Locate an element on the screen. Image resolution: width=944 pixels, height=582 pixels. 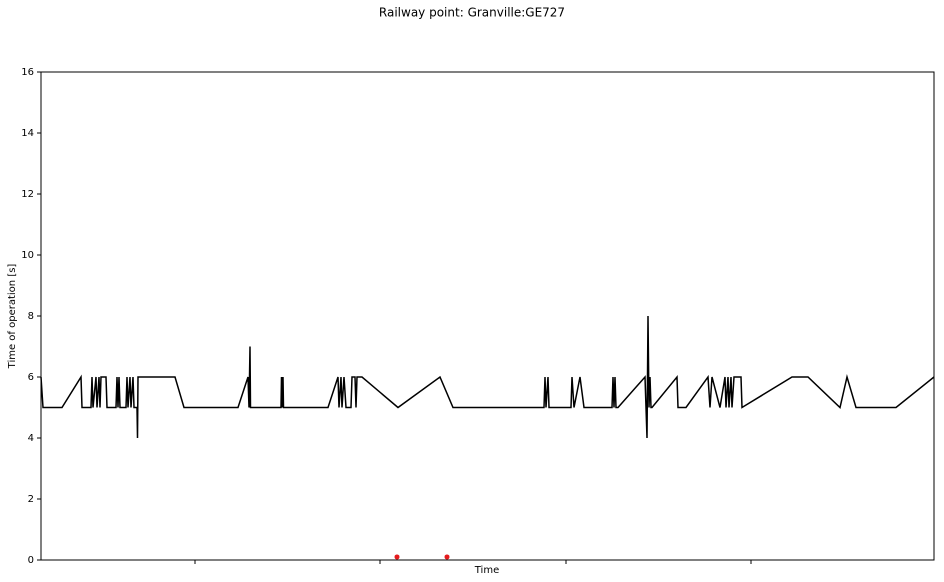
y-tick-label: 14 is located at coordinates (27, 133).